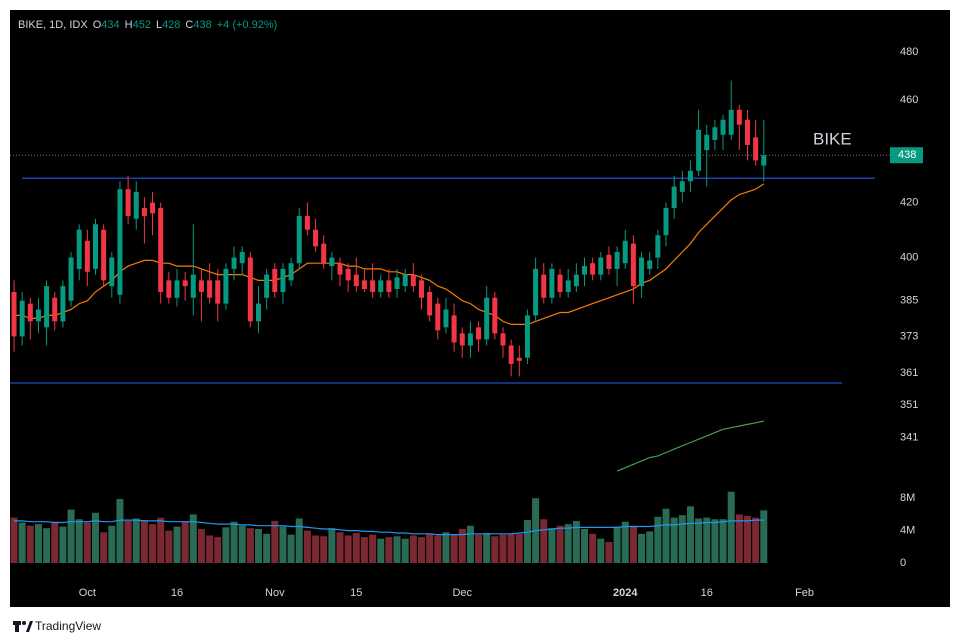  I want to click on ohlc-value: 452, so click(142, 25).